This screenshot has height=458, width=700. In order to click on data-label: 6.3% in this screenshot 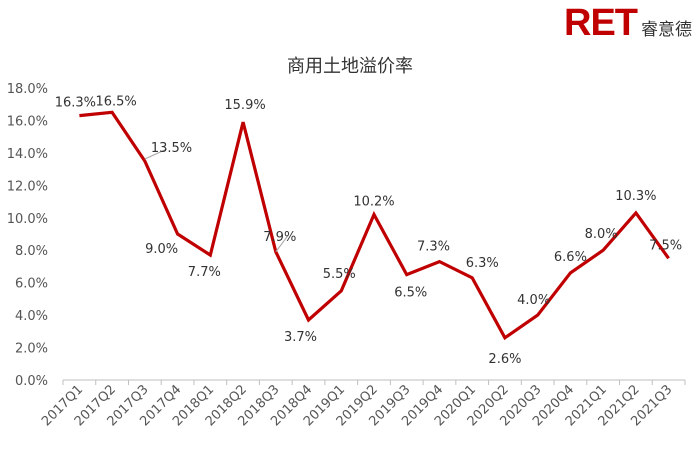, I will do `click(482, 263)`.